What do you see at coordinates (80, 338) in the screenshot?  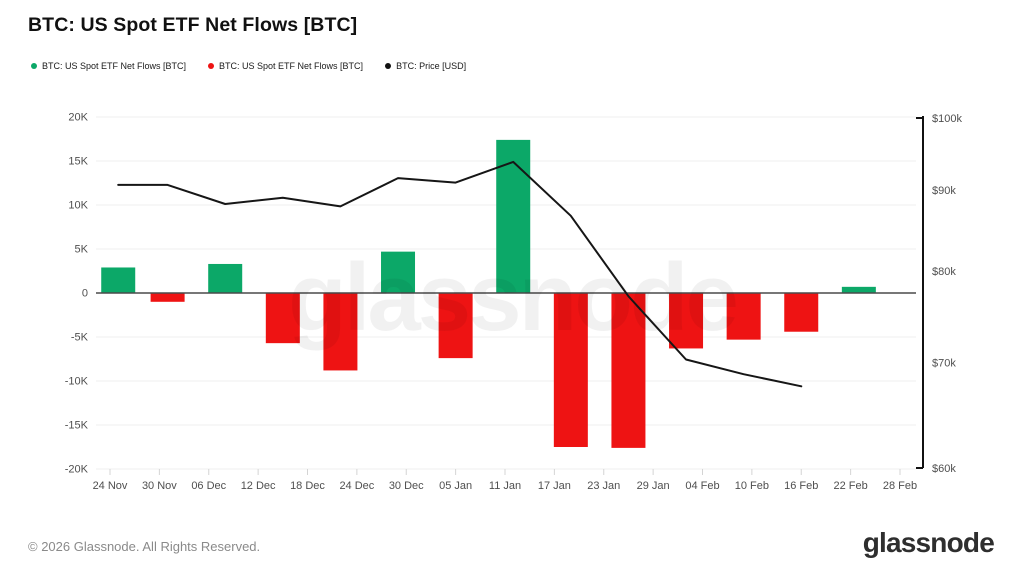 I see `left-axis-tick-label: -5K` at bounding box center [80, 338].